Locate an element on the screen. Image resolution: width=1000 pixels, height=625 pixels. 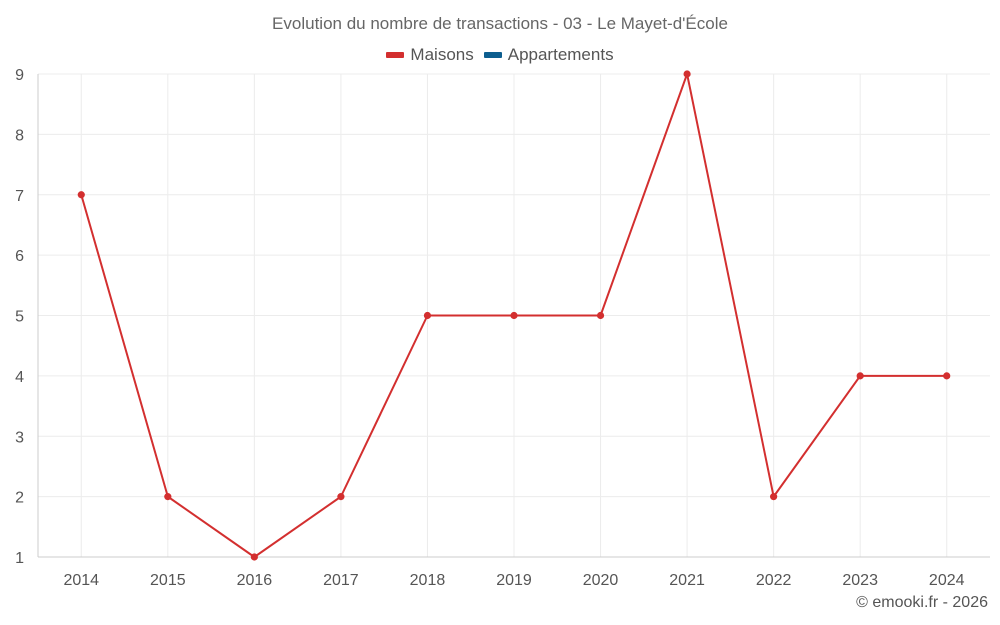
data-point-maisons-2017 is located at coordinates (341, 497).